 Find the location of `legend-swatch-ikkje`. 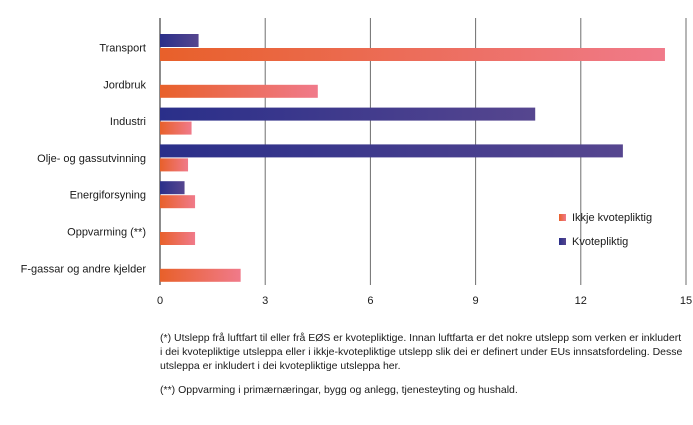

legend-swatch-ikkje is located at coordinates (562, 217).